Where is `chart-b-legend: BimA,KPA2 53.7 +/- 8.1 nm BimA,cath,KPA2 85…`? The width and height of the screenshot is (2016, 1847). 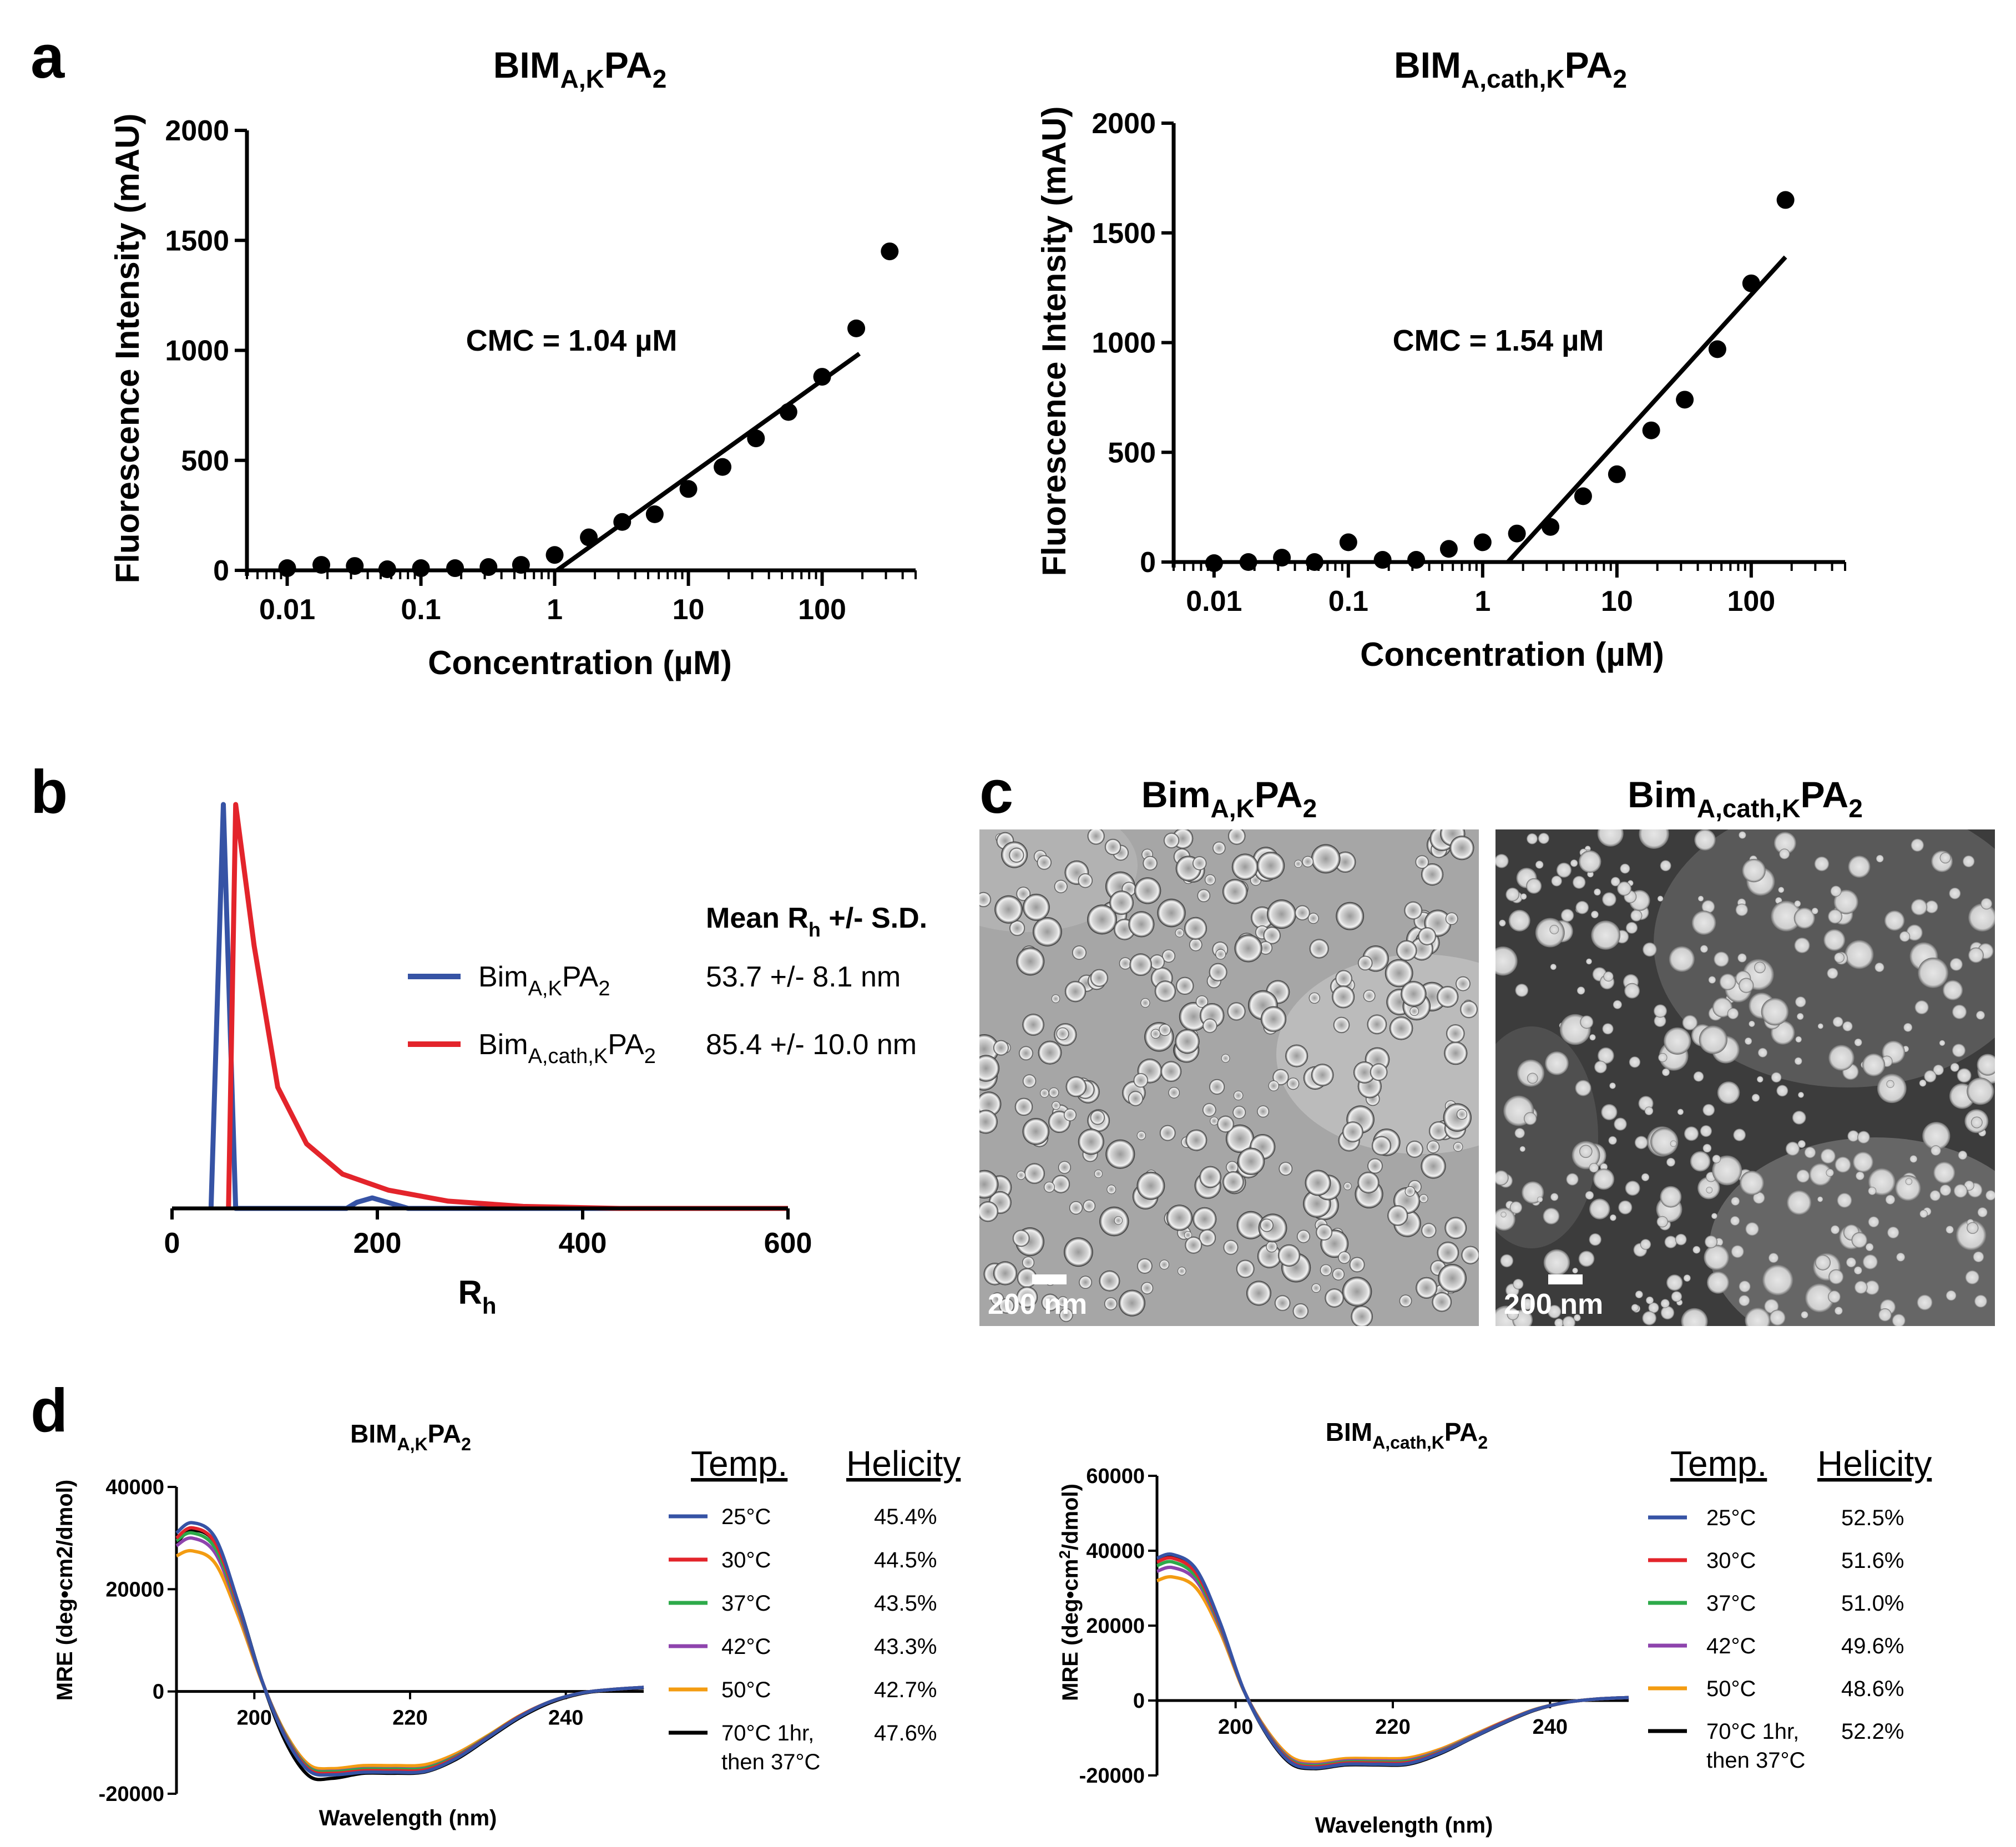 chart-b-legend: BimA,KPA2 53.7 +/- 8.1 nm BimA,cath,KPA2 85… is located at coordinates (662, 1015).